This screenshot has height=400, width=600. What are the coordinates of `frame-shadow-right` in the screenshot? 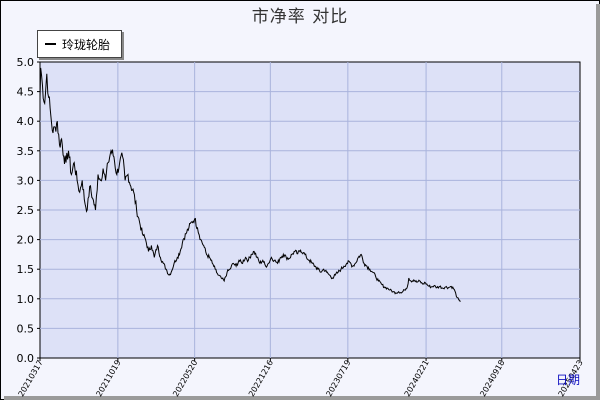 It's located at (598, 202).